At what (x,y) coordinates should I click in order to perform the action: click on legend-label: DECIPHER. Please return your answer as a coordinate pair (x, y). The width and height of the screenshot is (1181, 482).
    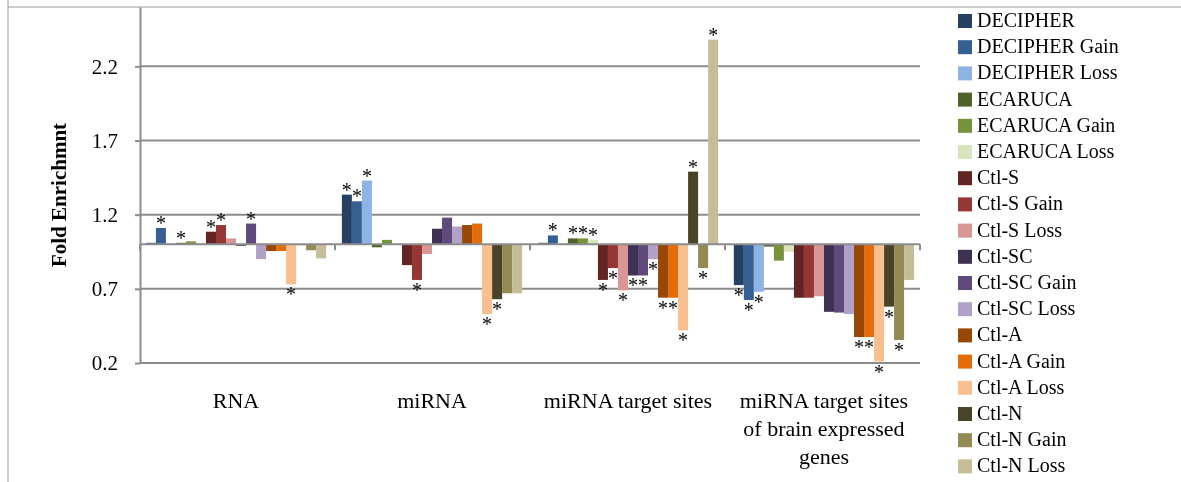
    Looking at the image, I should click on (1026, 20).